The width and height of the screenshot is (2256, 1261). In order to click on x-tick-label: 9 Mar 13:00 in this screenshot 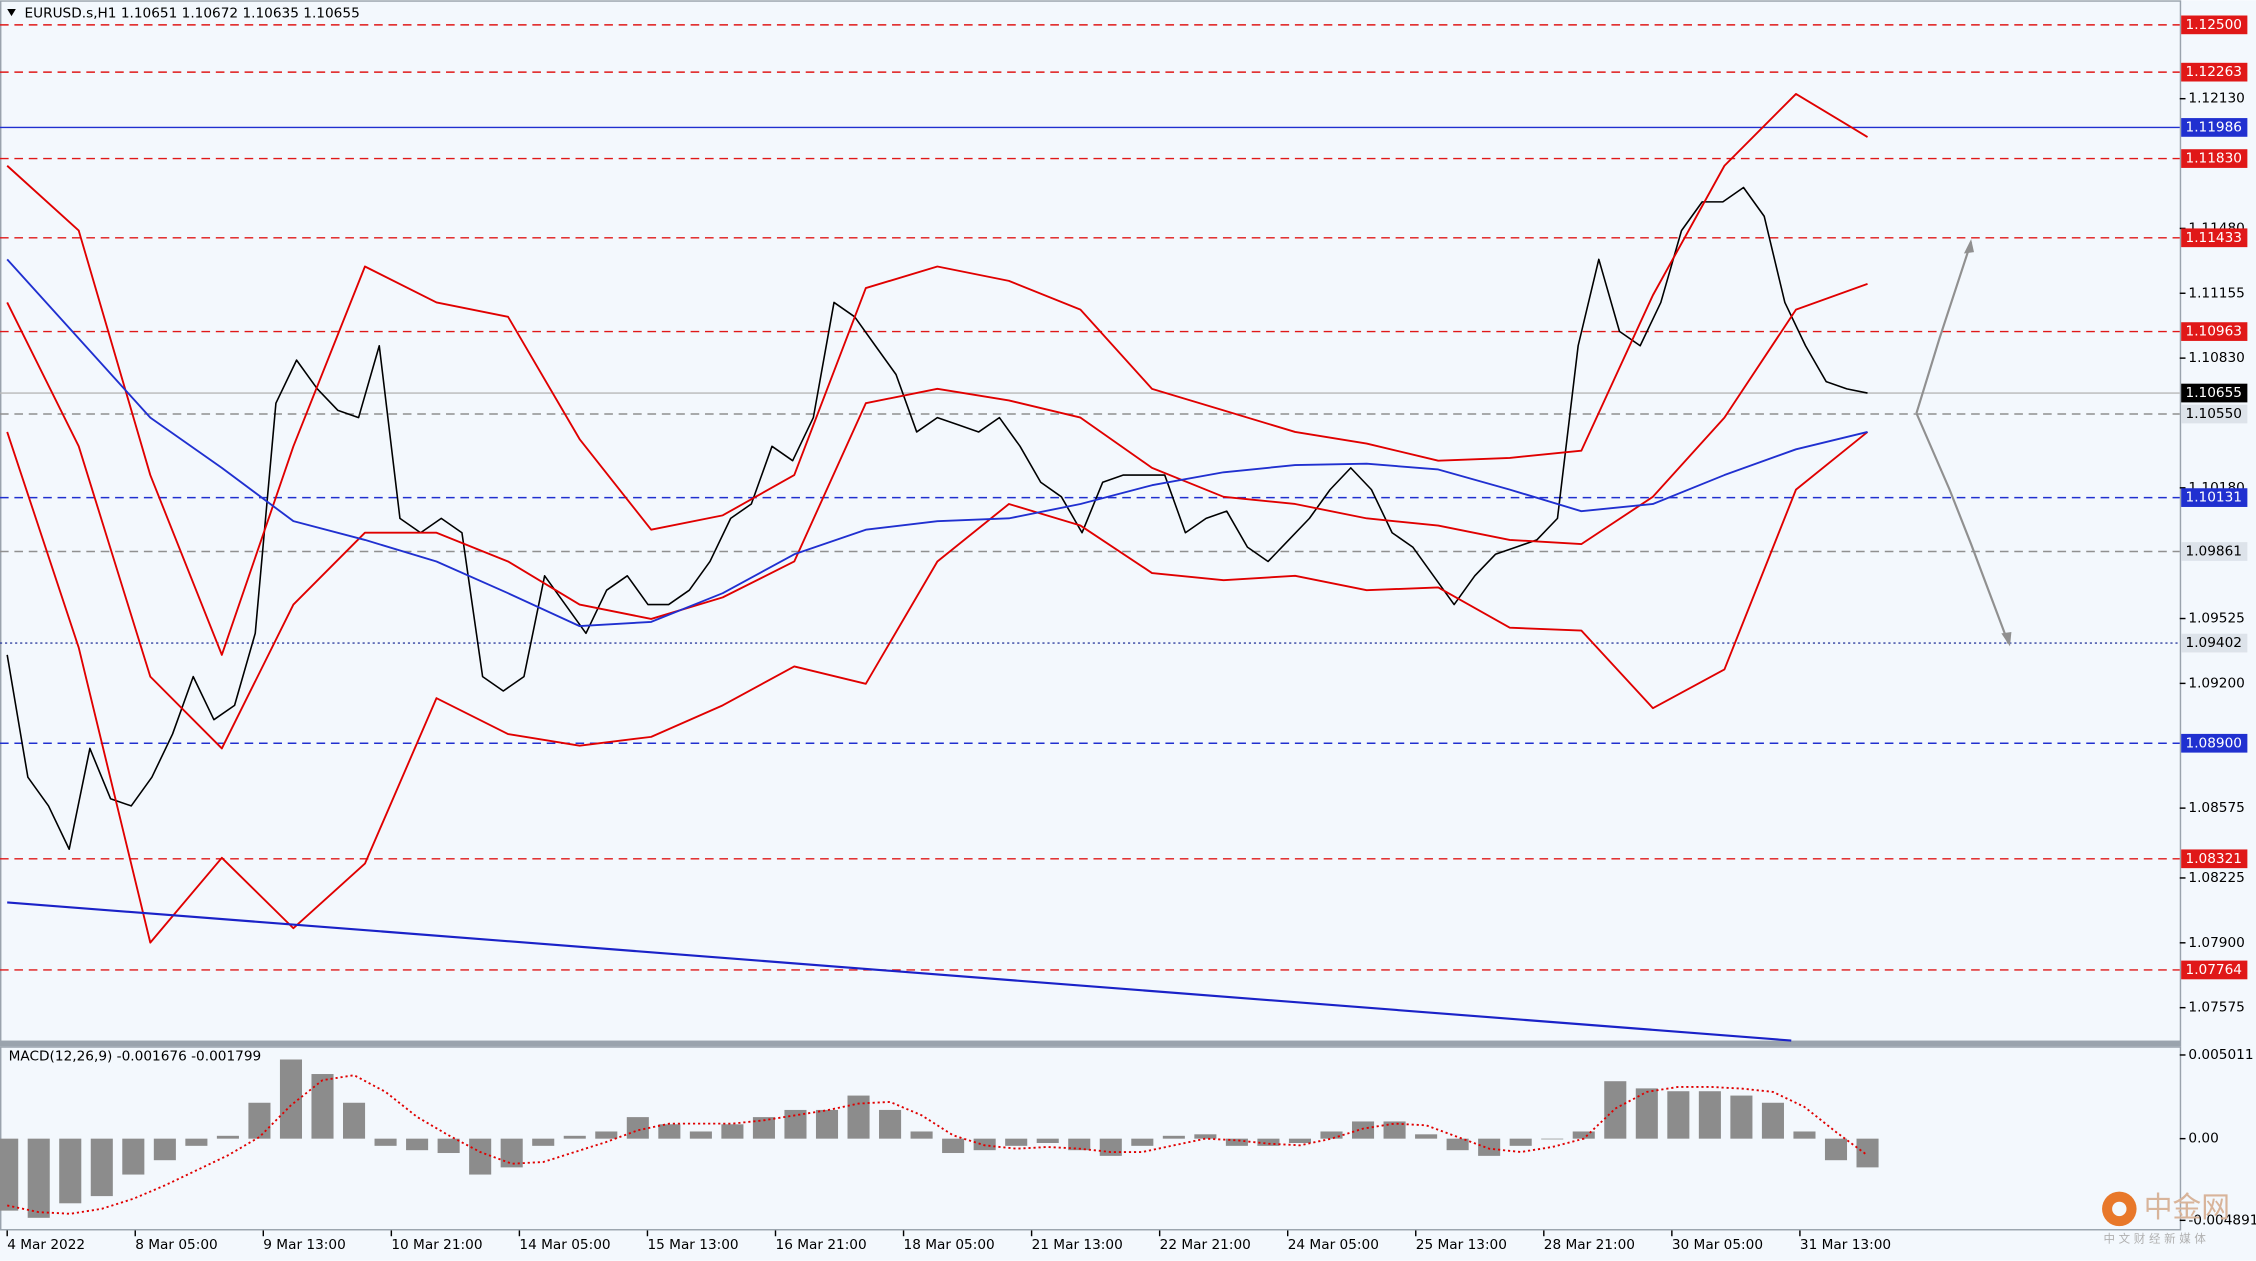, I will do `click(304, 1245)`.